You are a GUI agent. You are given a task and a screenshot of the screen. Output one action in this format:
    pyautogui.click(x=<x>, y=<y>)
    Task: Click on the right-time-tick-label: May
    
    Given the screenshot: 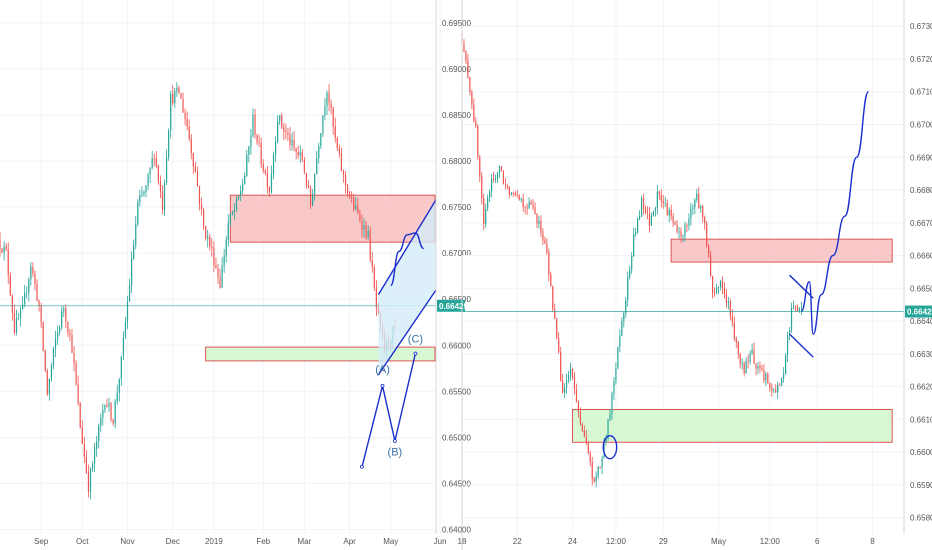 What is the action you would take?
    pyautogui.click(x=718, y=541)
    